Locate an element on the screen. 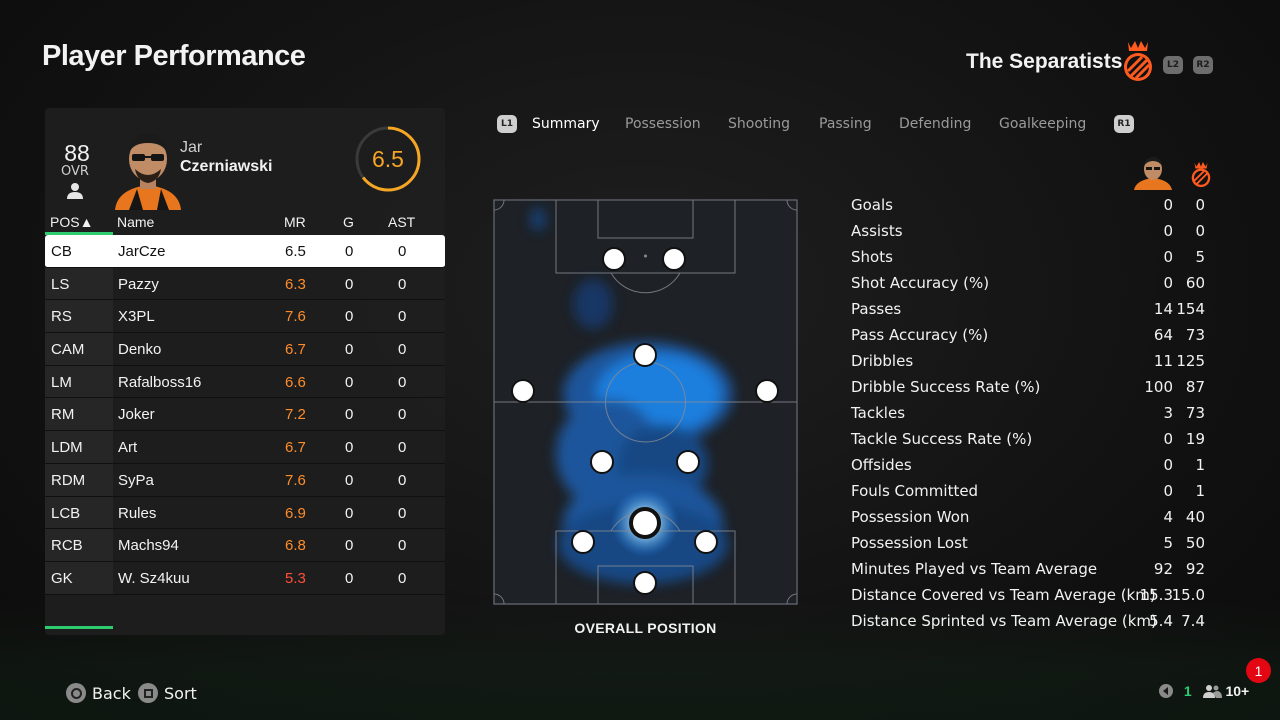  position-heatmap is located at coordinates (645, 402).